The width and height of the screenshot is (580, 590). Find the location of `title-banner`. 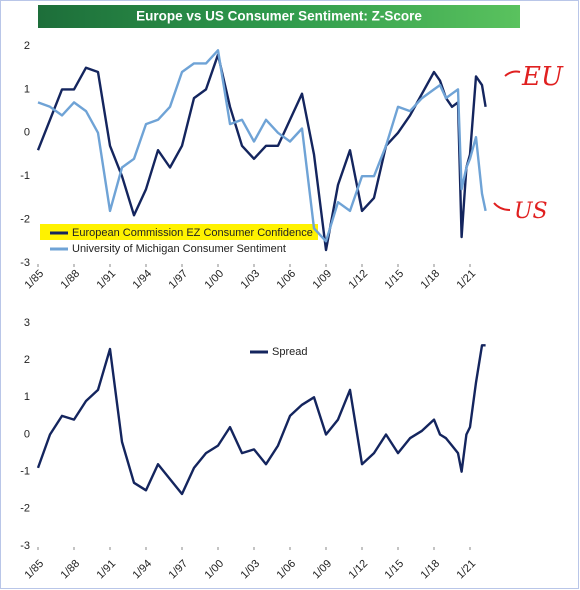

title-banner is located at coordinates (279, 16).